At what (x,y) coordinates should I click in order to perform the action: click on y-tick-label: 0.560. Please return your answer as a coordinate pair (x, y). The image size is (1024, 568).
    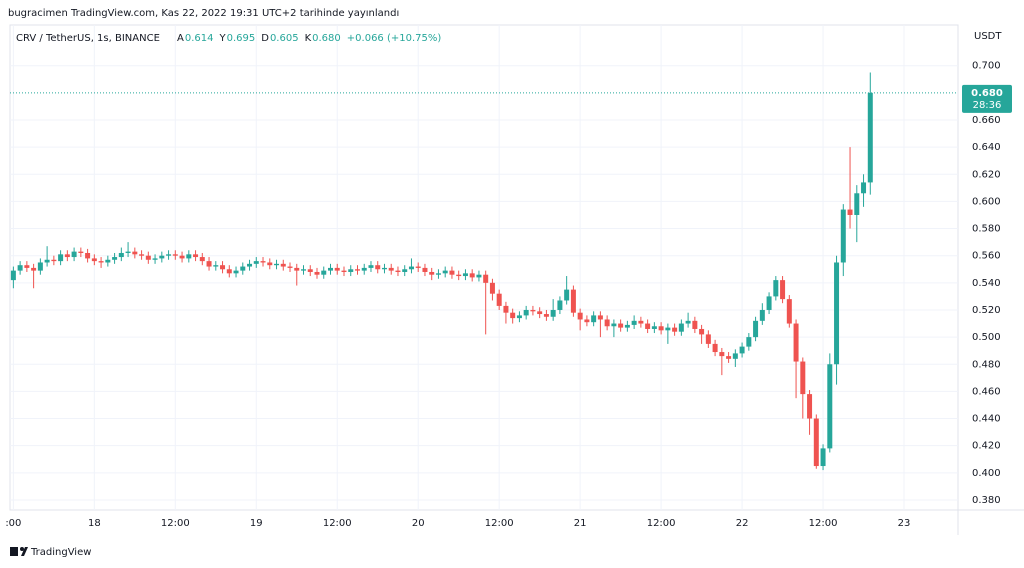
    Looking at the image, I should click on (986, 256).